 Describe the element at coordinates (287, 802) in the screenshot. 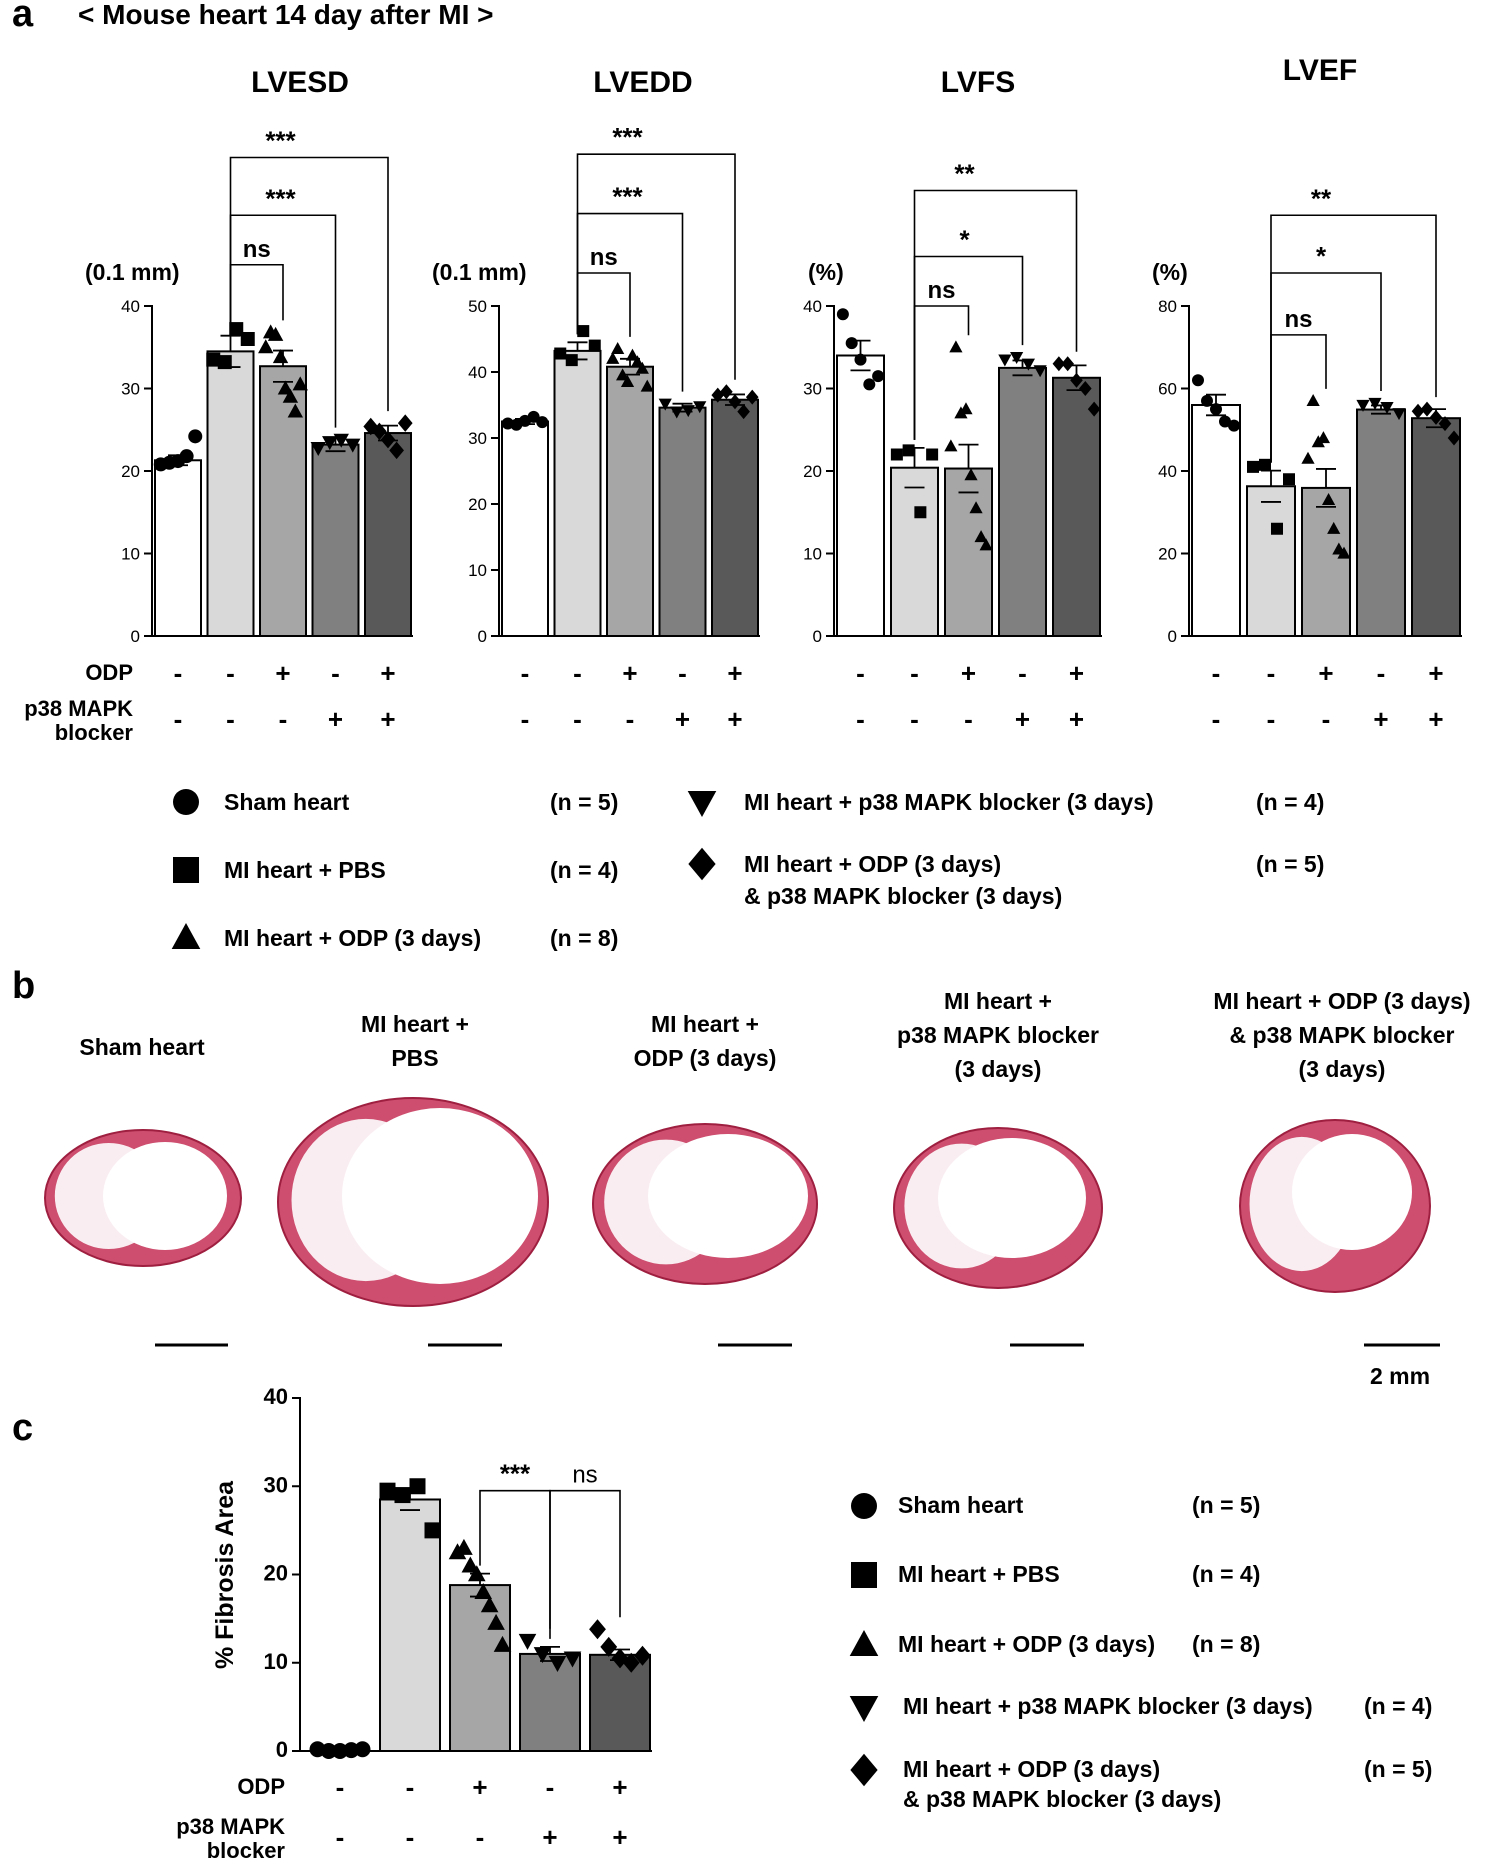

I see `legend-label: Sham heart` at that location.